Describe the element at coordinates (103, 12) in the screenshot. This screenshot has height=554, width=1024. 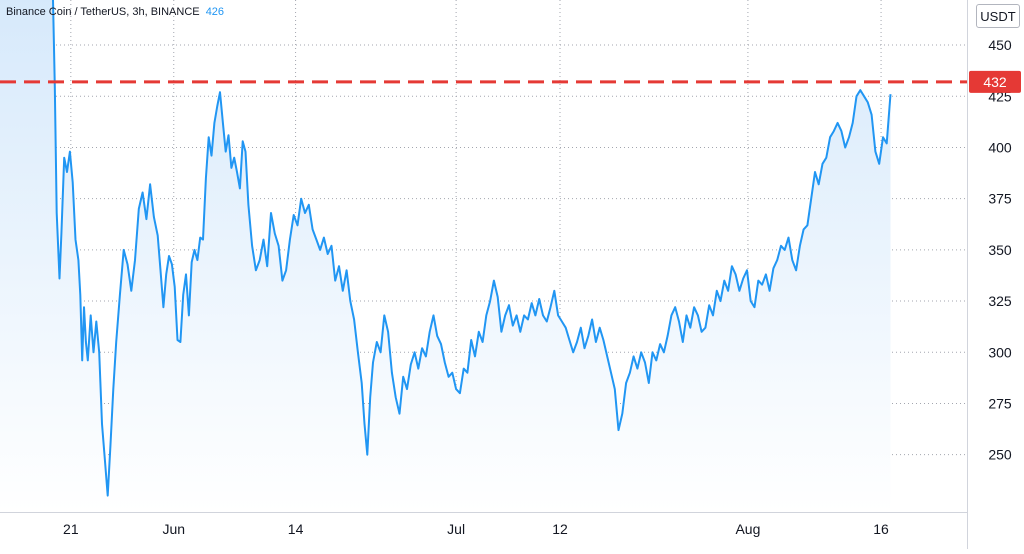
I see `symbol-title: Binance Coin / TetherUS, 3h, BINANCE` at that location.